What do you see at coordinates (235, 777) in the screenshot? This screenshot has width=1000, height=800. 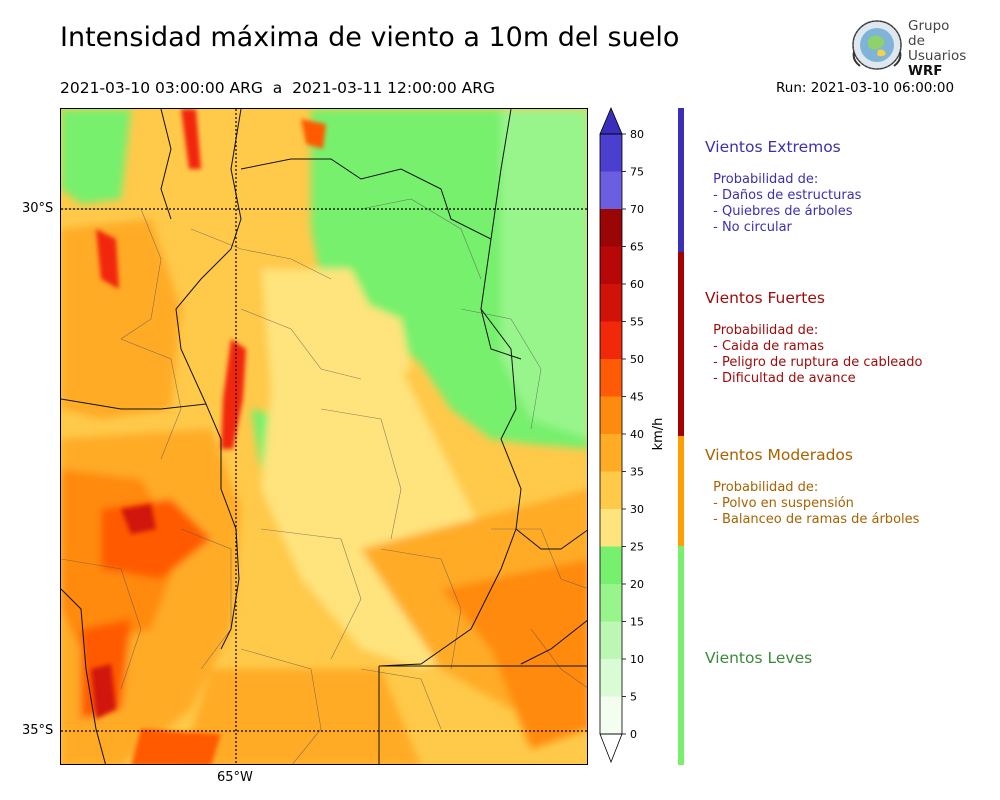 I see `lon-label-65w: 65°W` at bounding box center [235, 777].